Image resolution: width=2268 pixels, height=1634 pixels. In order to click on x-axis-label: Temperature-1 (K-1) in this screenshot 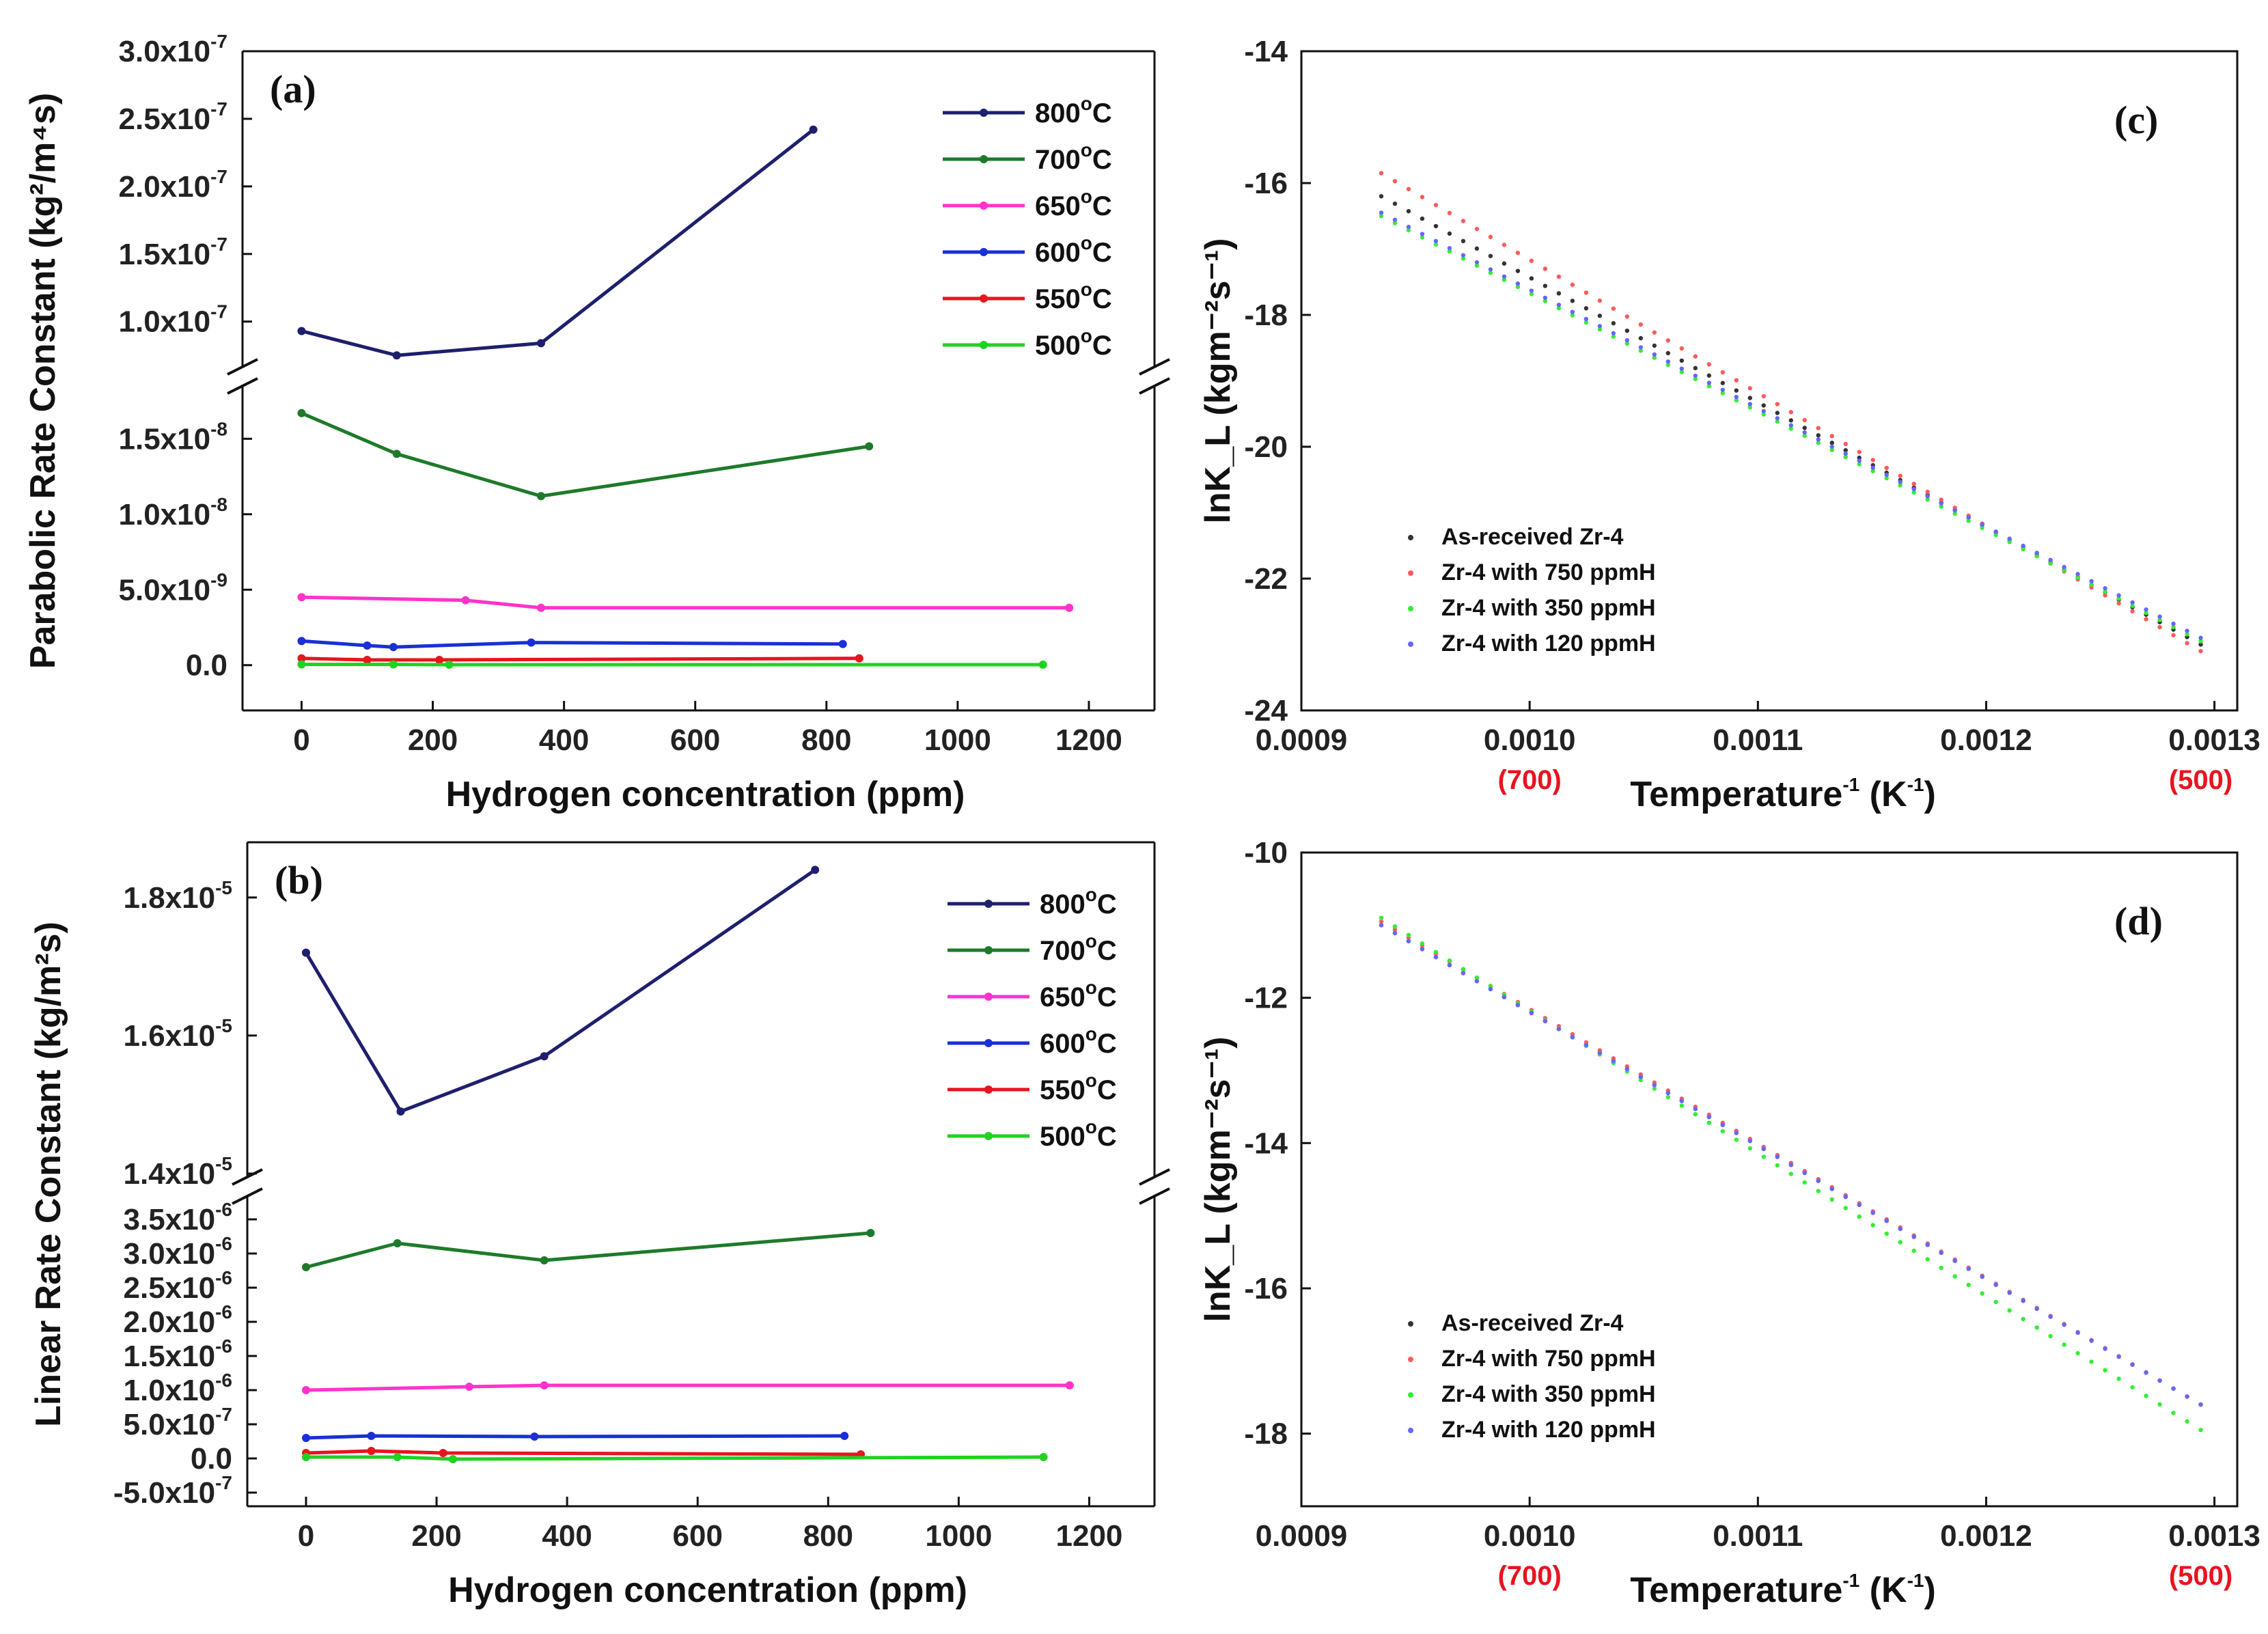, I will do `click(1783, 1590)`.